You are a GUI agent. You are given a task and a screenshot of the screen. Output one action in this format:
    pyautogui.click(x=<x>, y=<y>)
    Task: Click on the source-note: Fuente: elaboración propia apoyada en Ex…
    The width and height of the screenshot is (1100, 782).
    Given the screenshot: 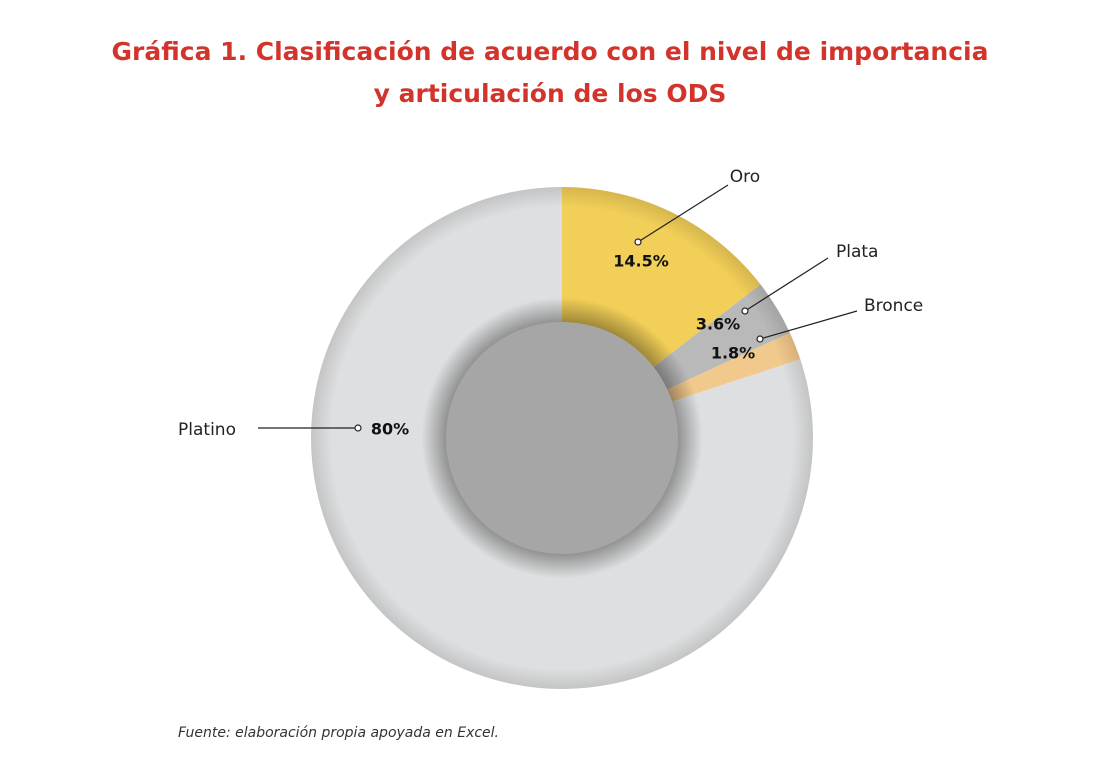 What is the action you would take?
    pyautogui.click(x=338, y=733)
    